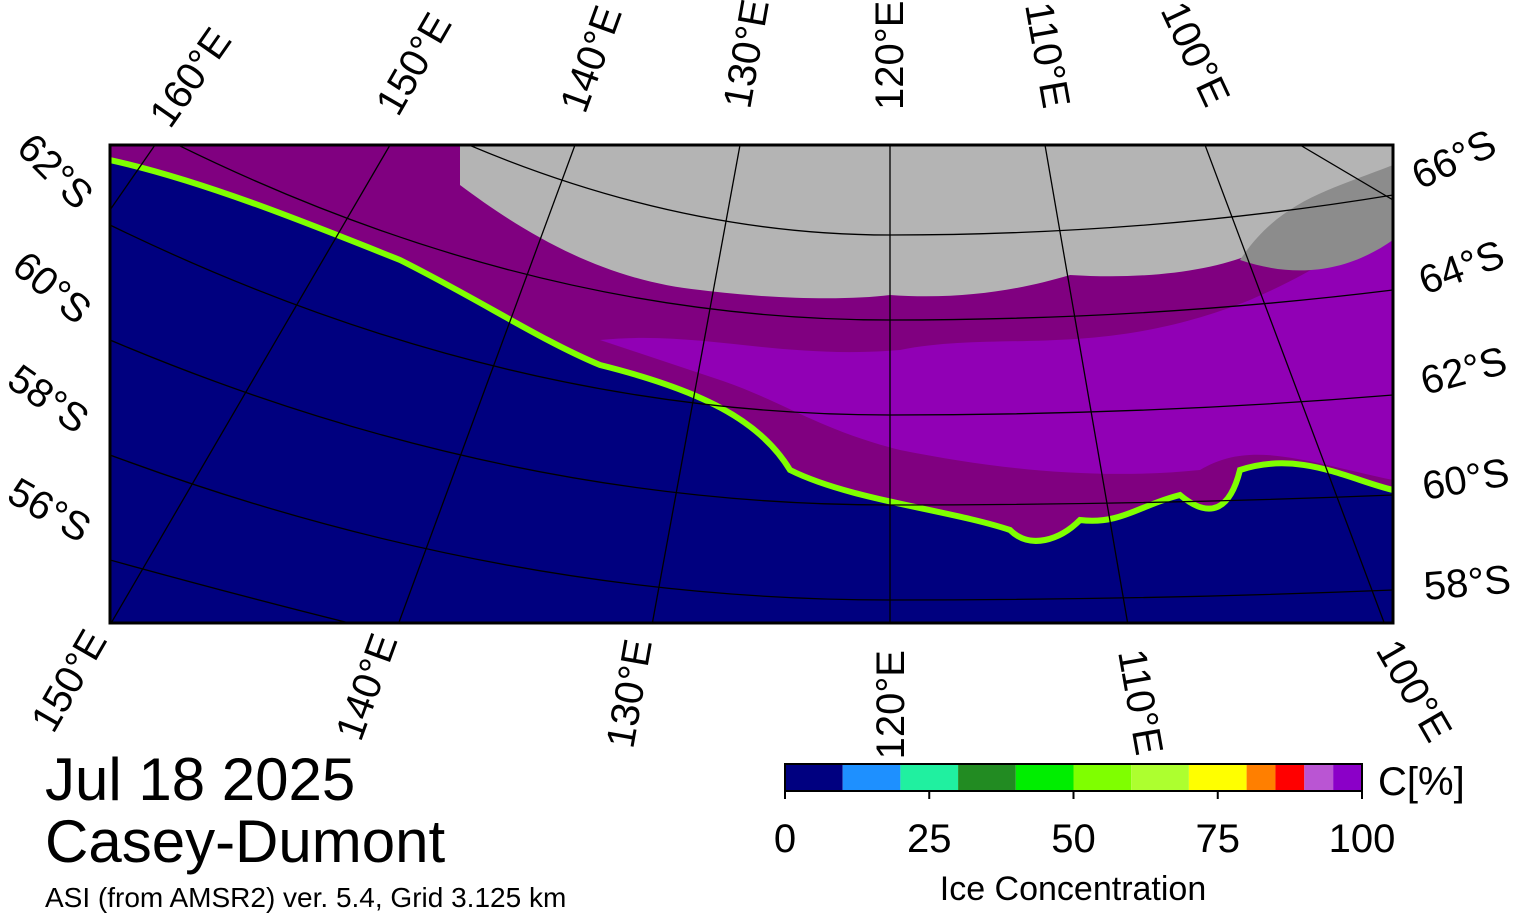  Describe the element at coordinates (1461, 267) in the screenshot. I see `coordinate-label: 64°S` at that location.